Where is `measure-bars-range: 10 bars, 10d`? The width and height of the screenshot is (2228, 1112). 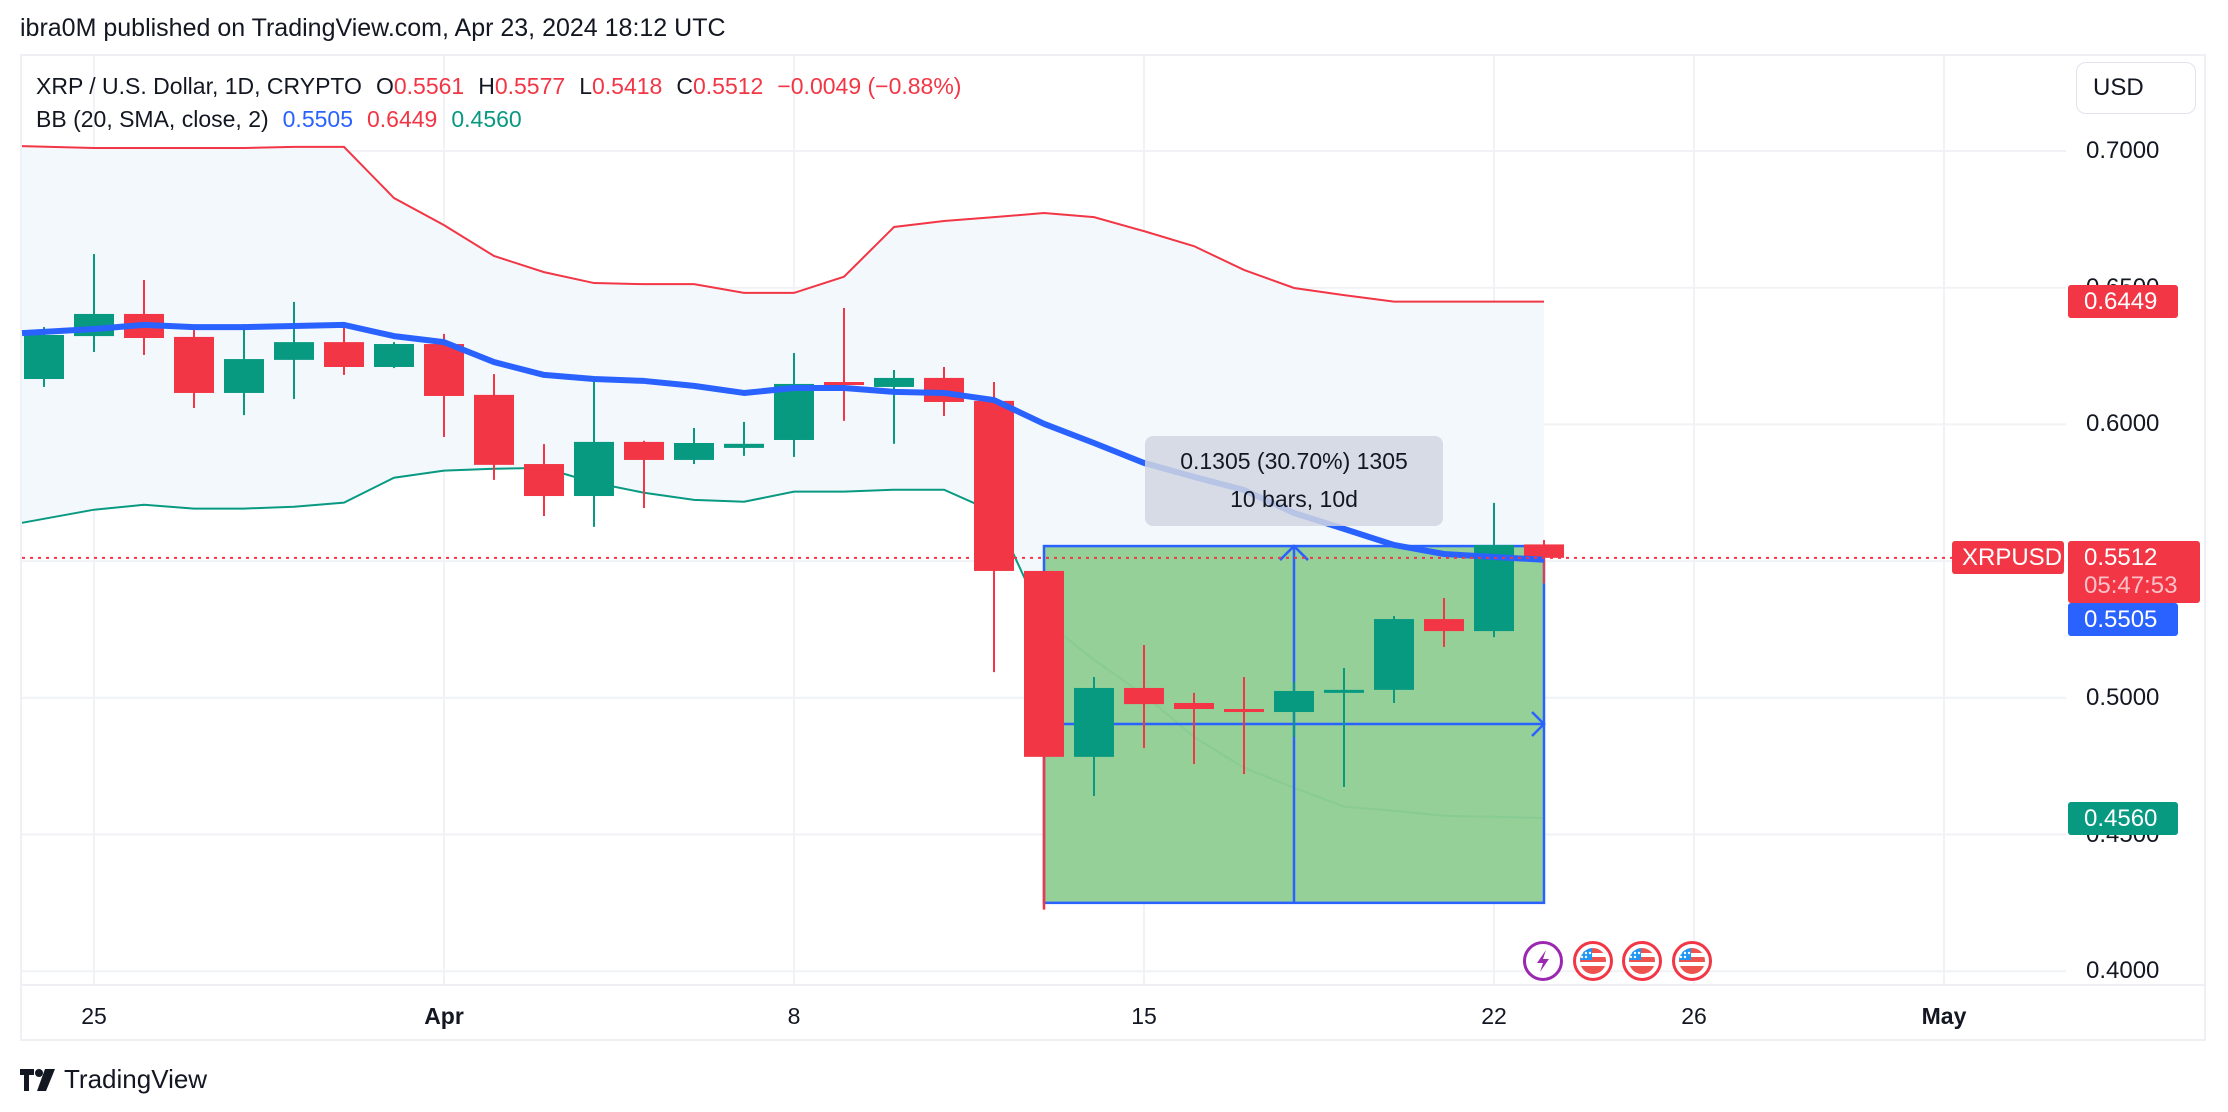 measure-bars-range: 10 bars, 10d is located at coordinates (1294, 499).